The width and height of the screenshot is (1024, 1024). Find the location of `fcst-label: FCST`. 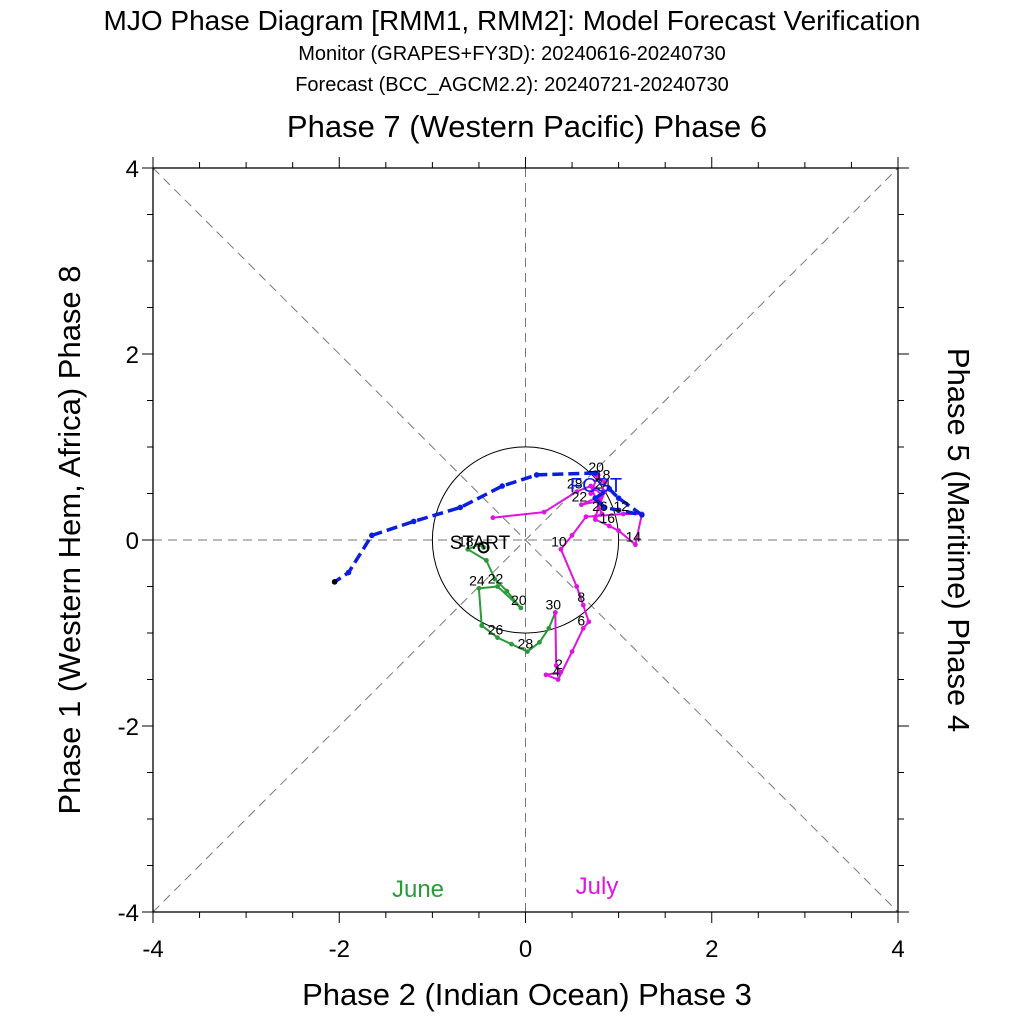

fcst-label: FCST is located at coordinates (596, 486).